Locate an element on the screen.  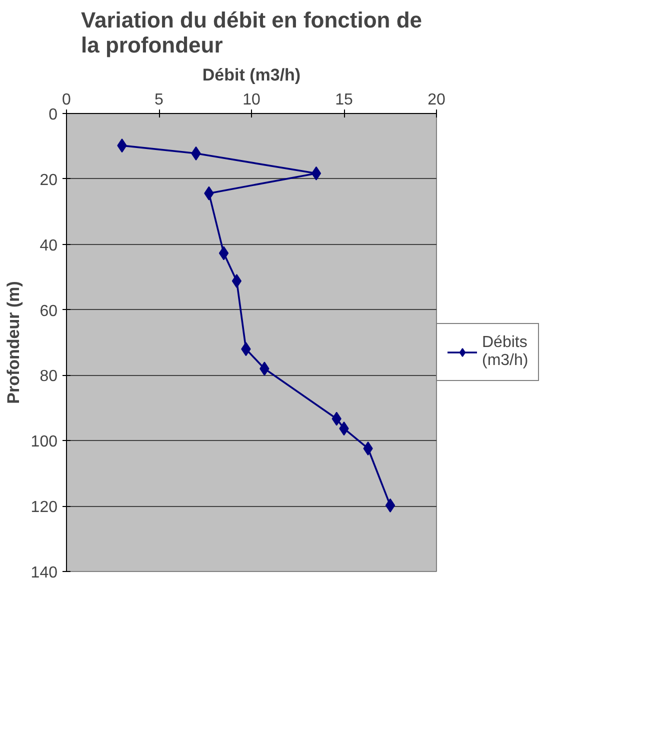
chart-title: Variation du débit en fonction de la profondeur is located at coordinates (251, 33).